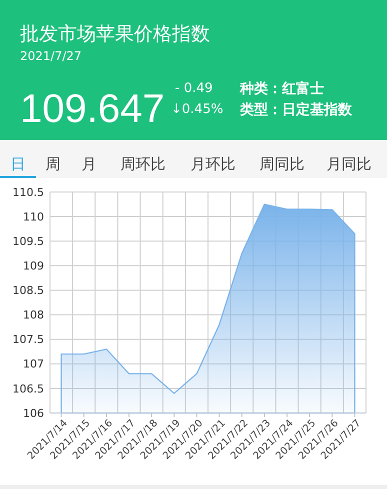 The height and width of the screenshot is (489, 387). I want to click on text: 周, so click(53, 164).